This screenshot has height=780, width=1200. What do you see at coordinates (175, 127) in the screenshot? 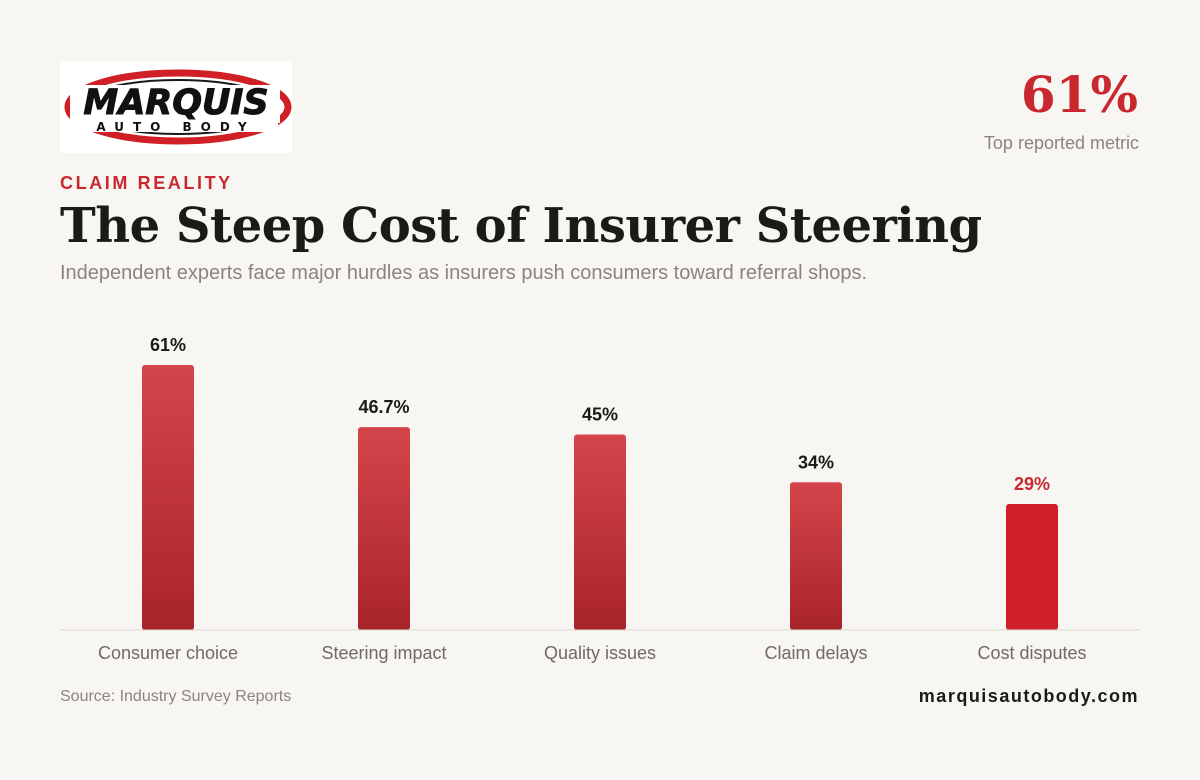
I see `logo-subtext: AUTO BODY` at bounding box center [175, 127].